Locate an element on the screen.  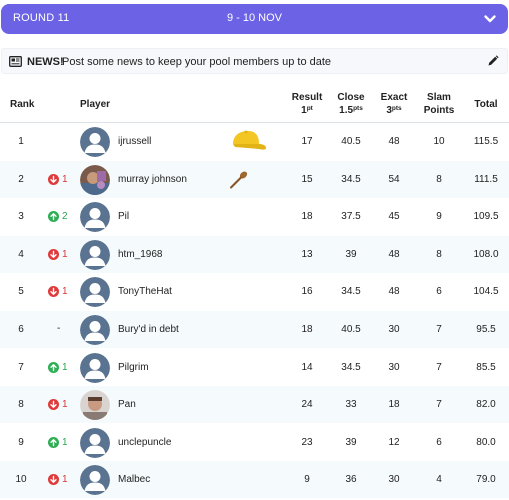
total-points: 85.5 is located at coordinates (486, 367).